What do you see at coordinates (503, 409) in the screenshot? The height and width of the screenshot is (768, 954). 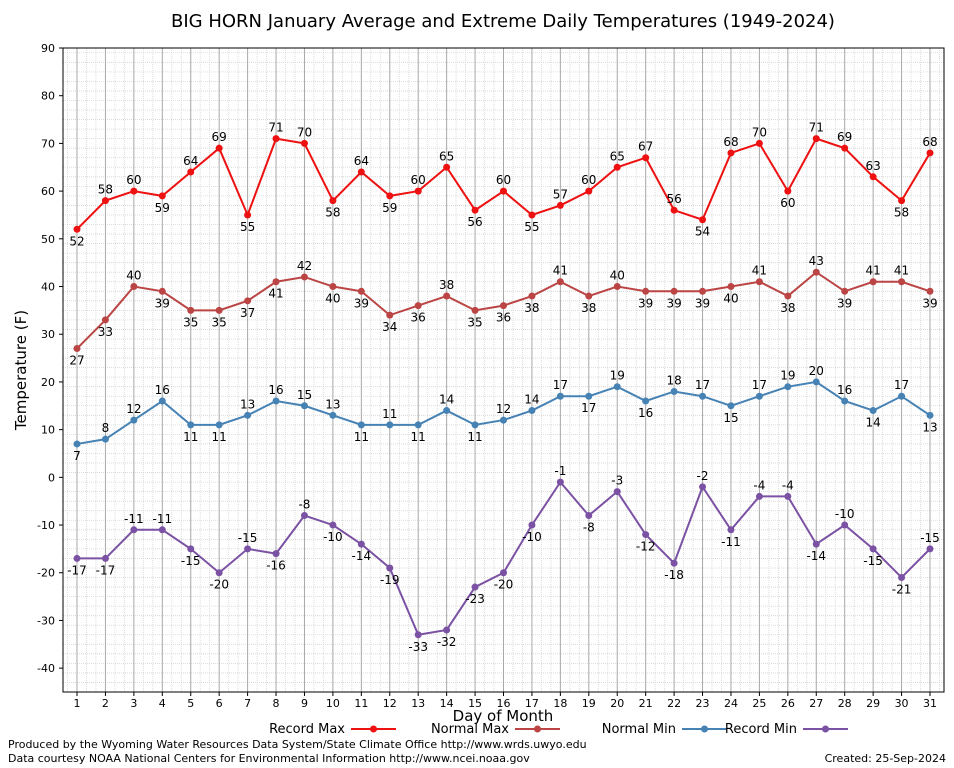 I see `data-label-normal-min: 12` at bounding box center [503, 409].